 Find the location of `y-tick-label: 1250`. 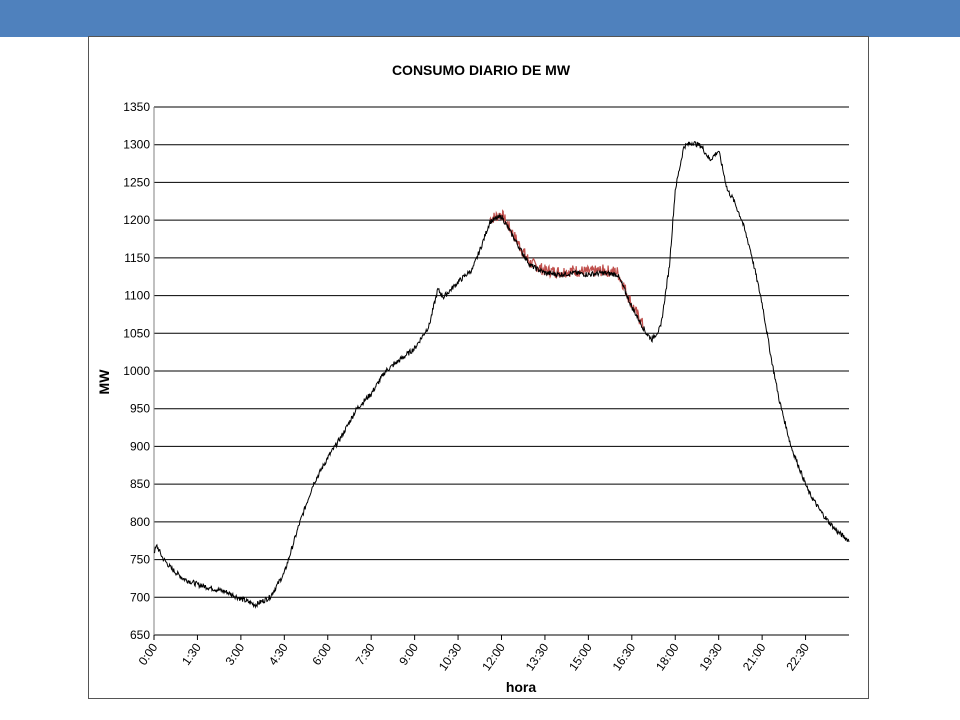

y-tick-label: 1250 is located at coordinates (136, 182).